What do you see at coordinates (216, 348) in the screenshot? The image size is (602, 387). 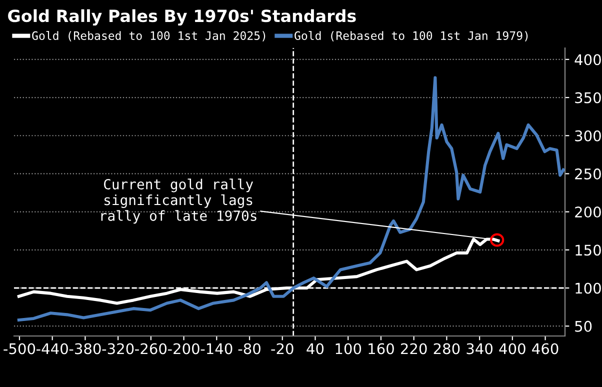 I see `x-tick-label: -140` at bounding box center [216, 348].